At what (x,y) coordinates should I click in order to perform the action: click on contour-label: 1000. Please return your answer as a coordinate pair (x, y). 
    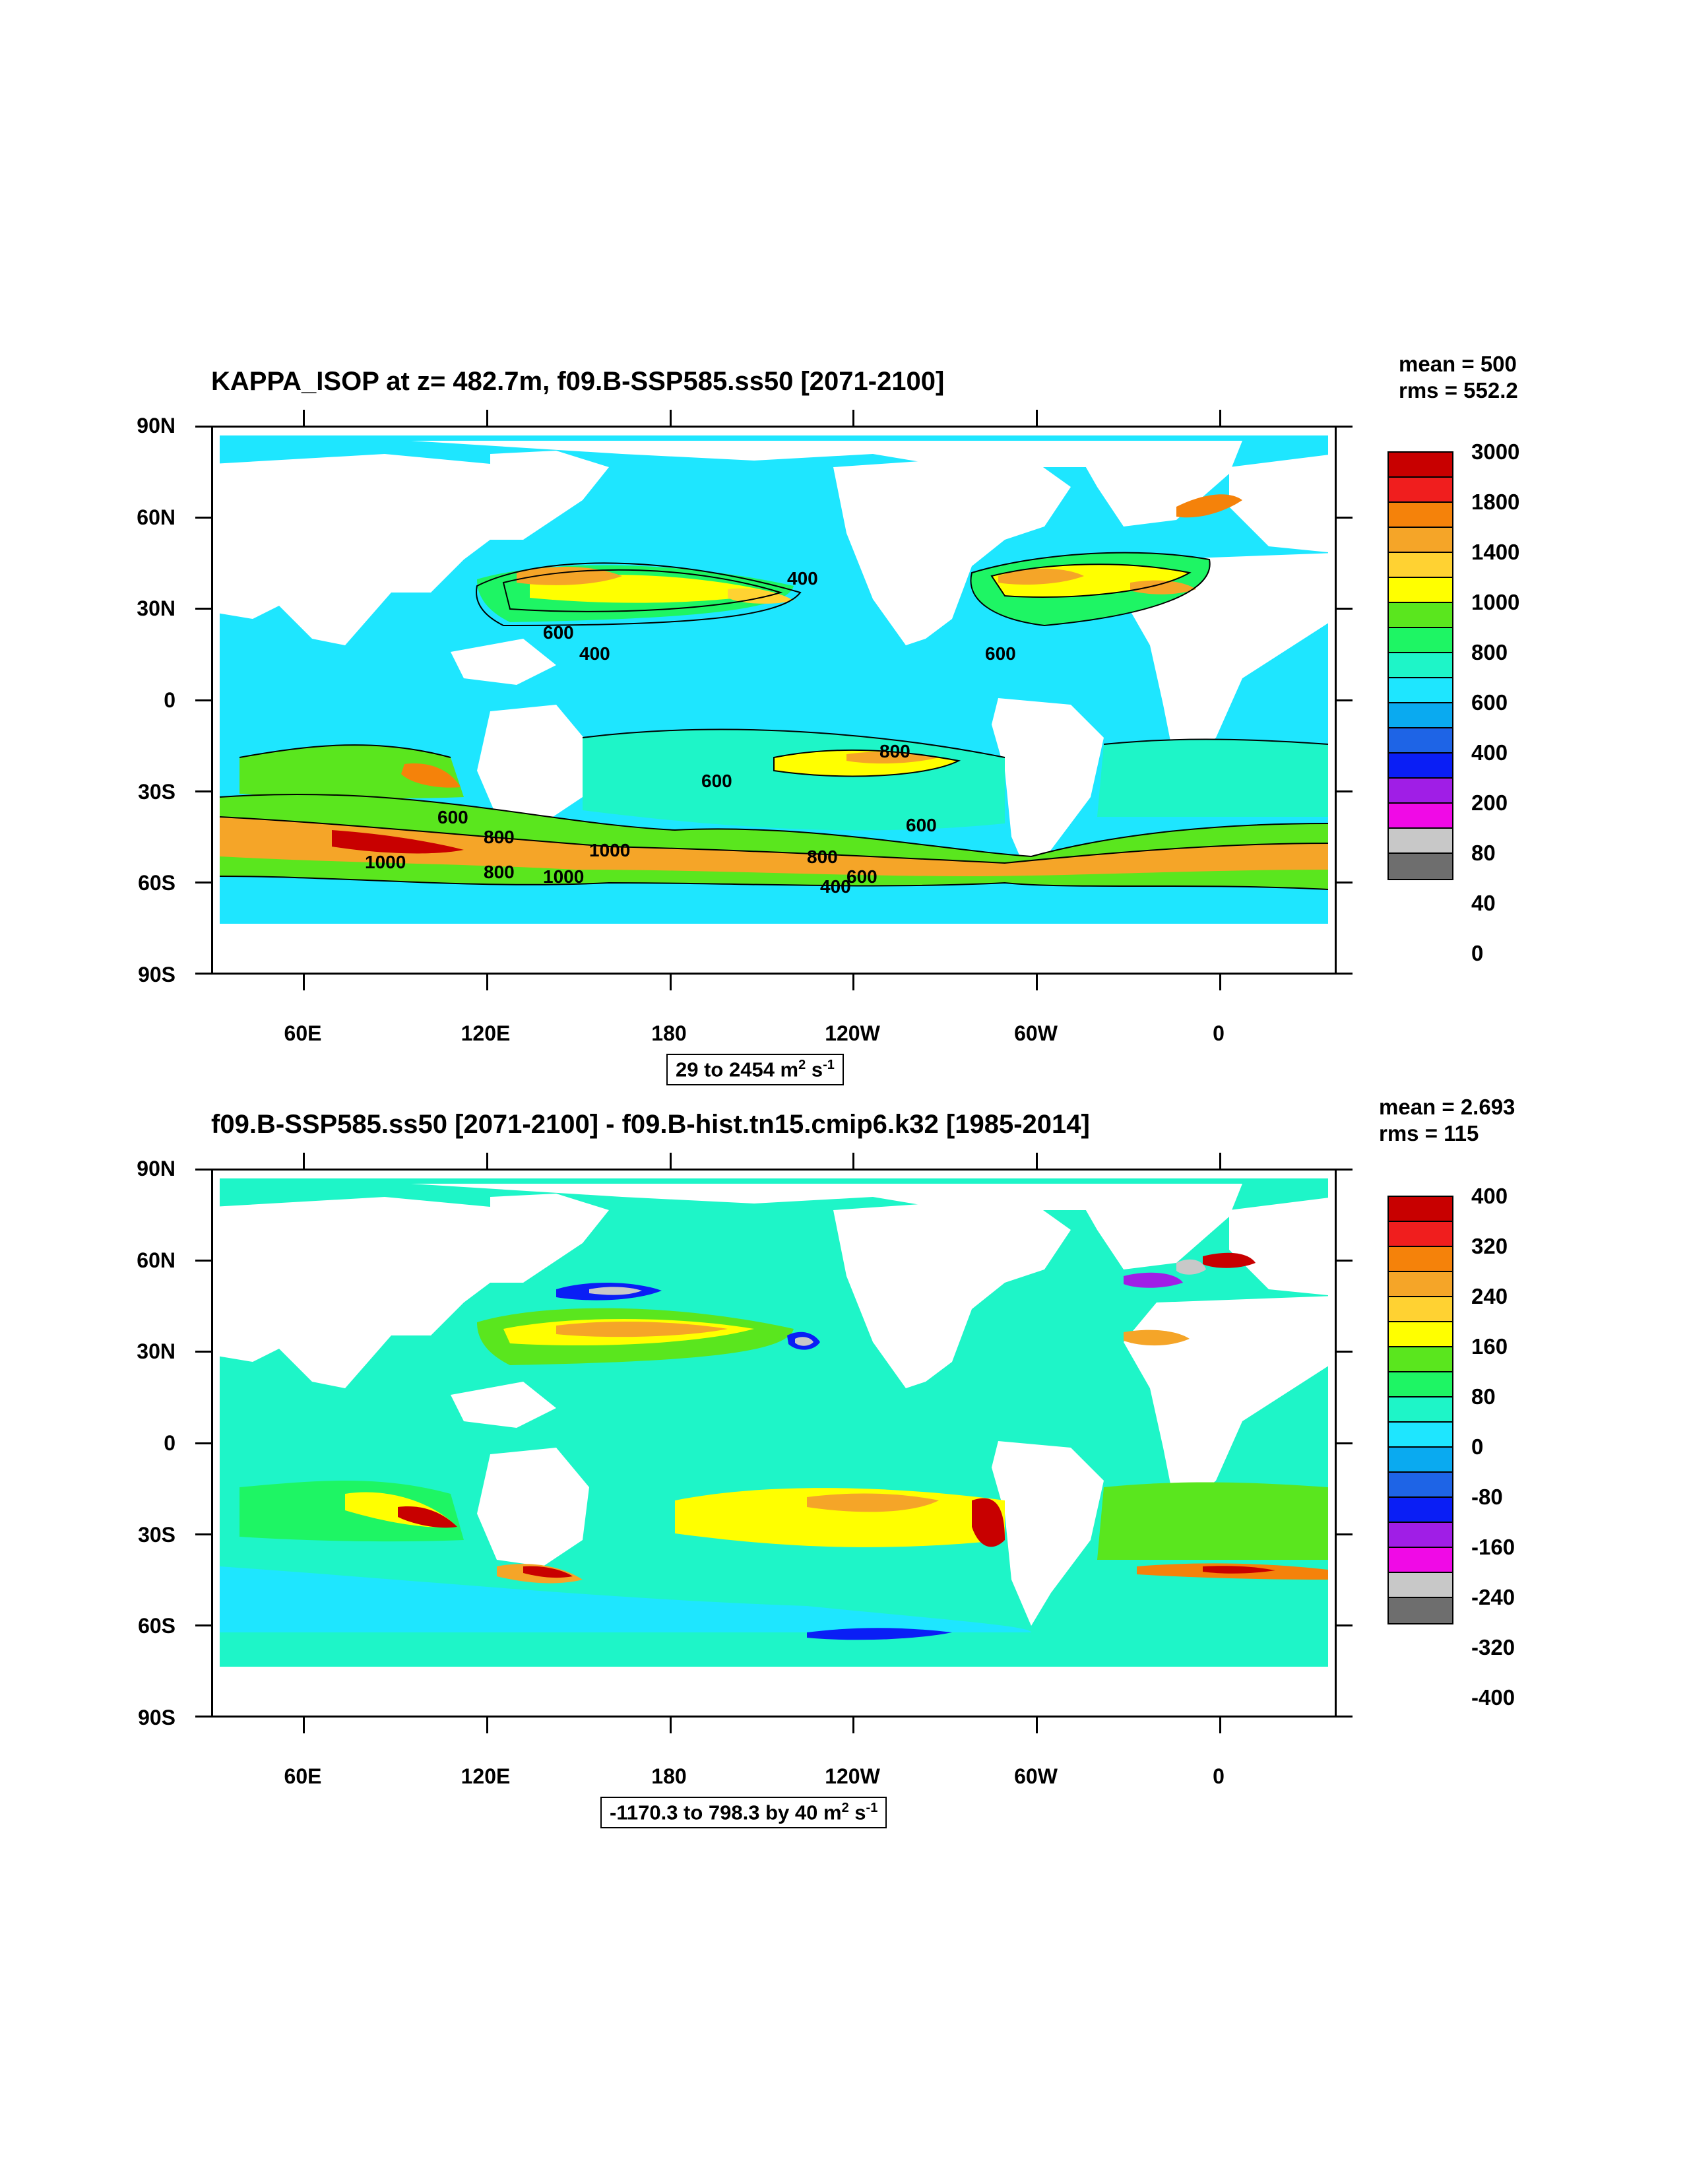
    Looking at the image, I should click on (609, 850).